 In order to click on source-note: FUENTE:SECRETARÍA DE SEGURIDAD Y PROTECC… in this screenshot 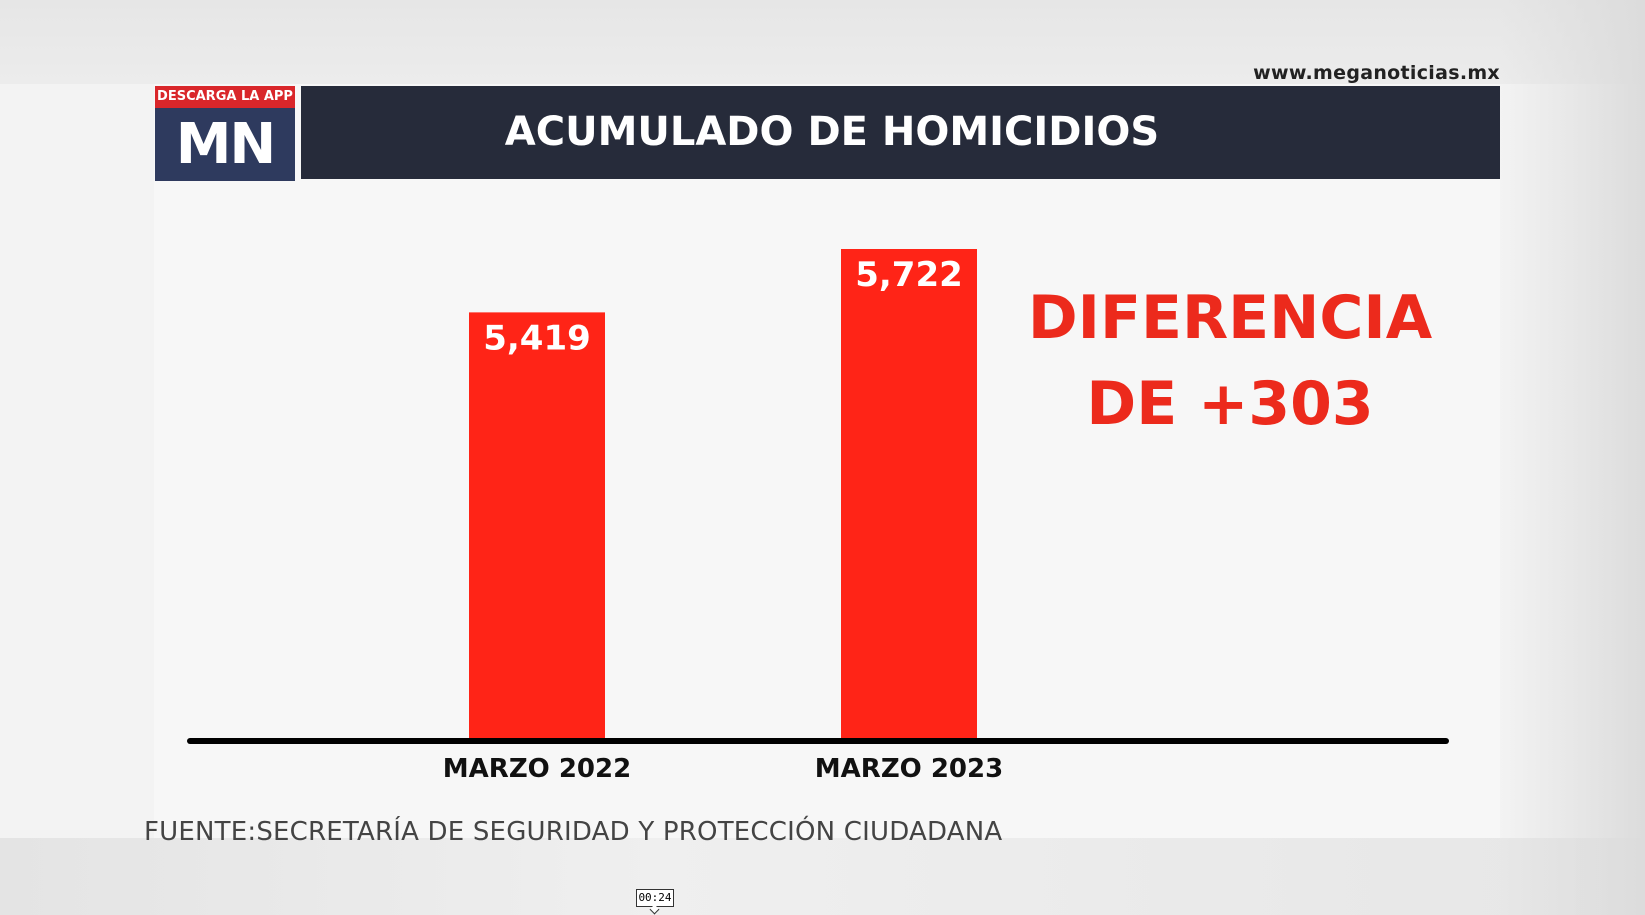, I will do `click(573, 832)`.